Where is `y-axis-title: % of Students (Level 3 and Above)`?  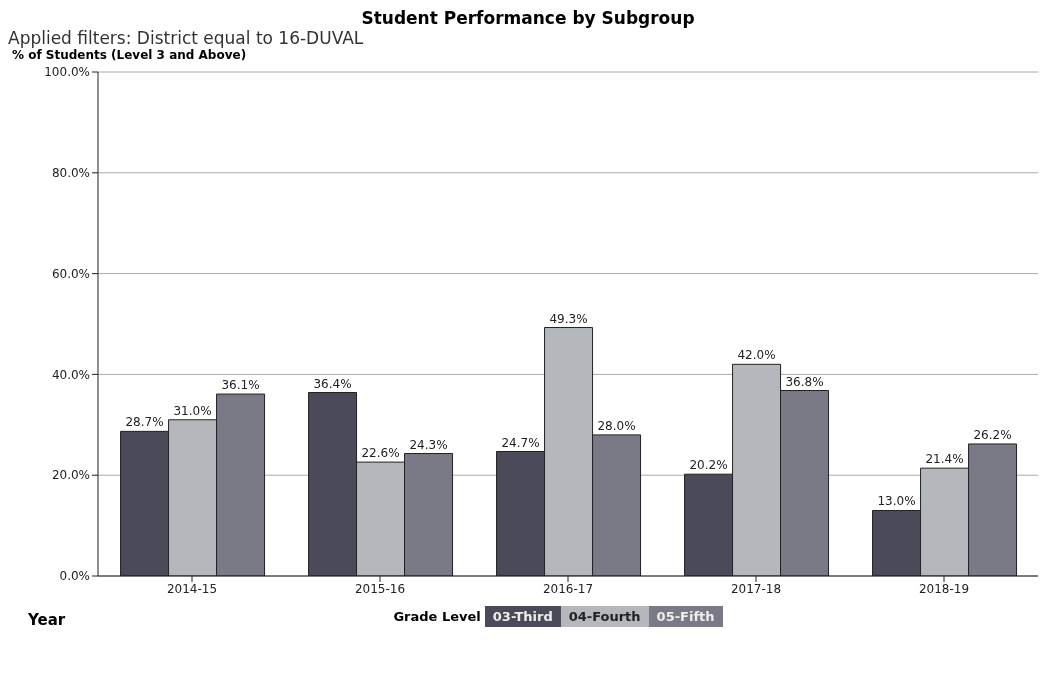
y-axis-title: % of Students (Level 3 and Above) is located at coordinates (130, 55).